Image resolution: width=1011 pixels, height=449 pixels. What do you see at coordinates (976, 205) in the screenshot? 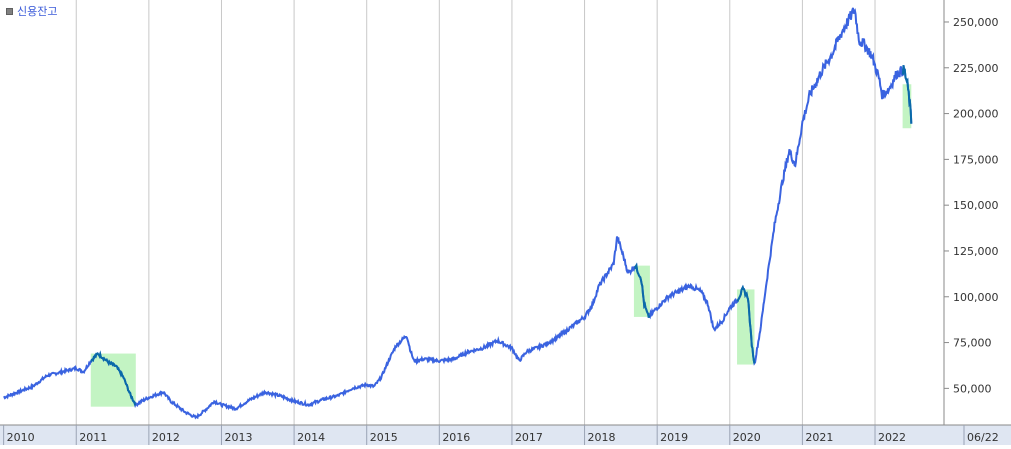
I see `y-tick-label: 150,000` at bounding box center [976, 205].